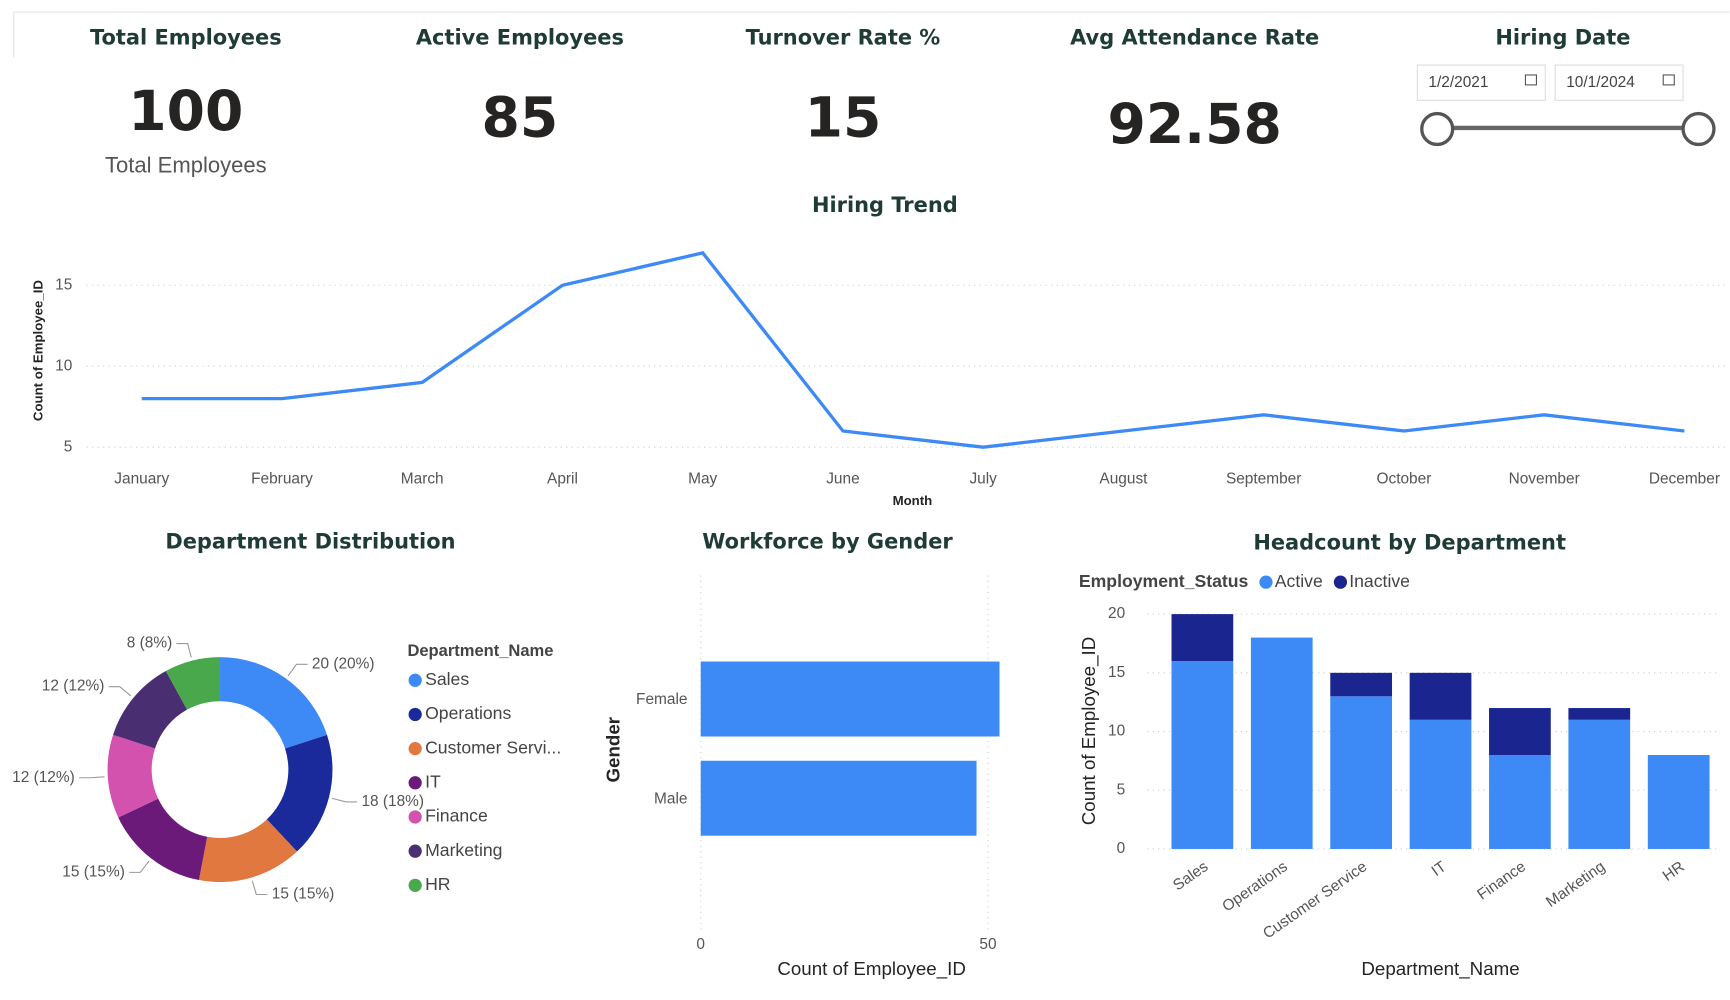 This screenshot has width=1730, height=1000. Describe the element at coordinates (310, 541) in the screenshot. I see `chart-title: Department Distribution` at that location.